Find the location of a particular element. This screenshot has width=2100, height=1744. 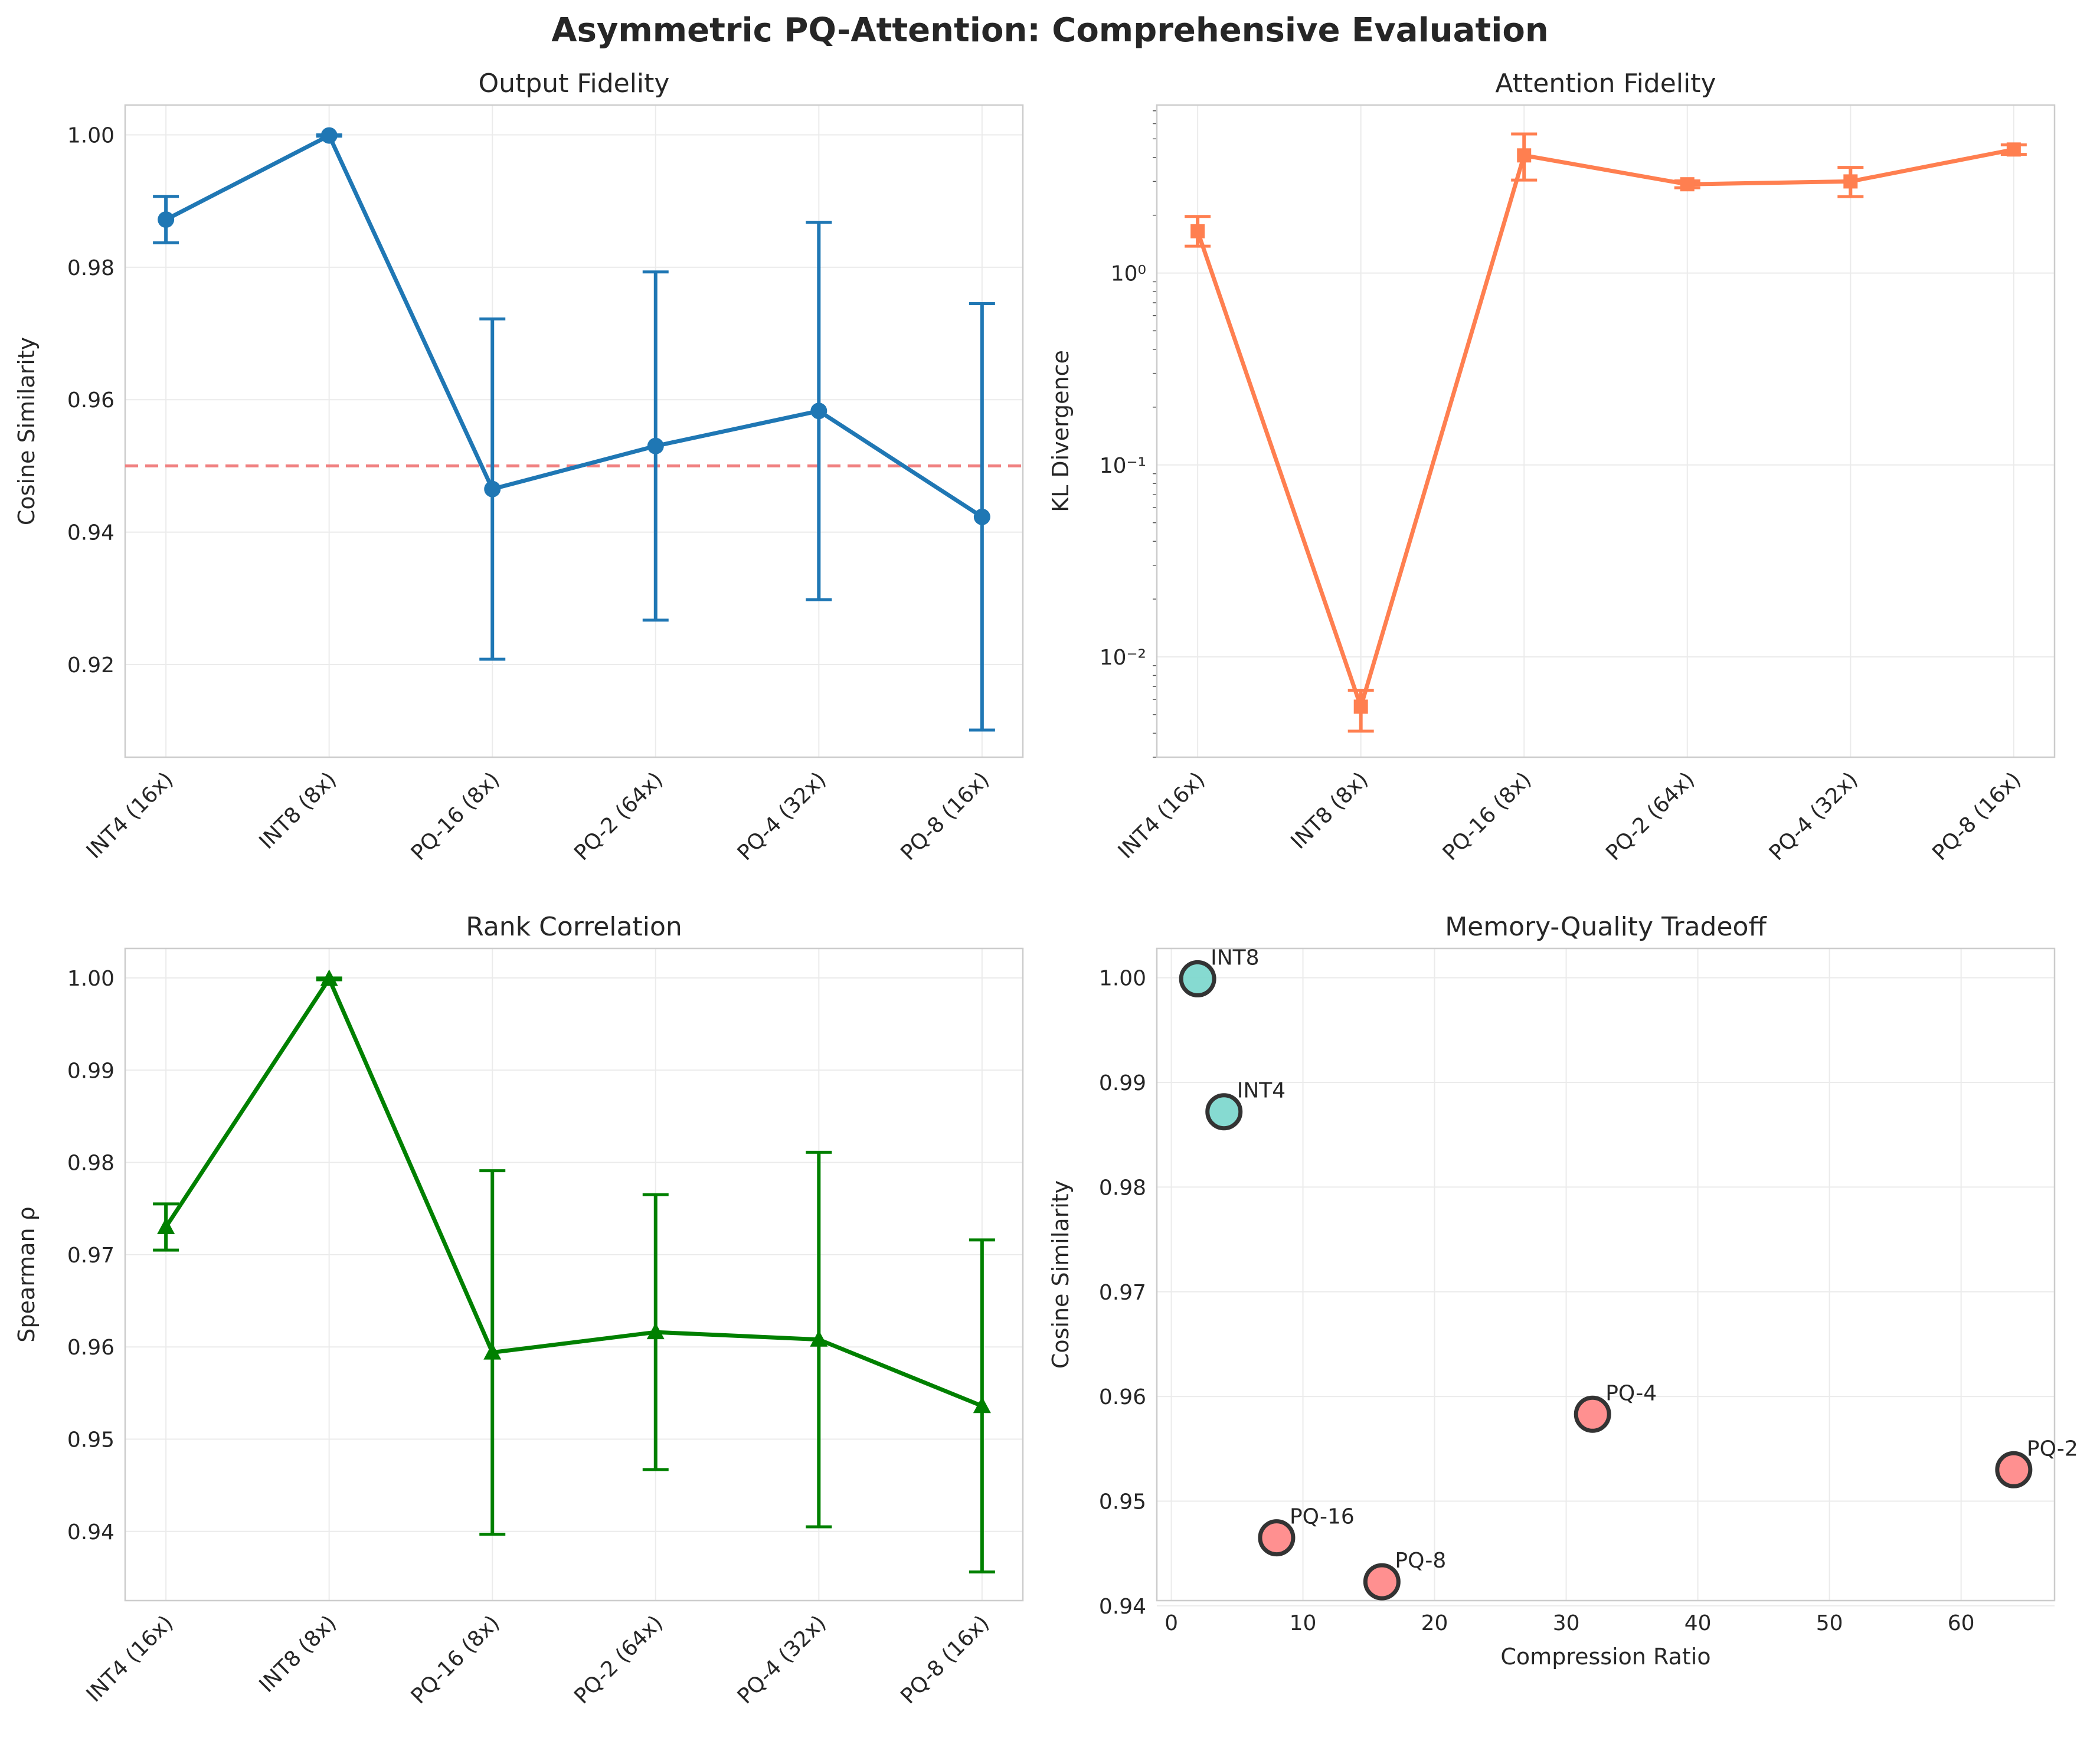

x-tick-label: 10 is located at coordinates (1303, 1623).